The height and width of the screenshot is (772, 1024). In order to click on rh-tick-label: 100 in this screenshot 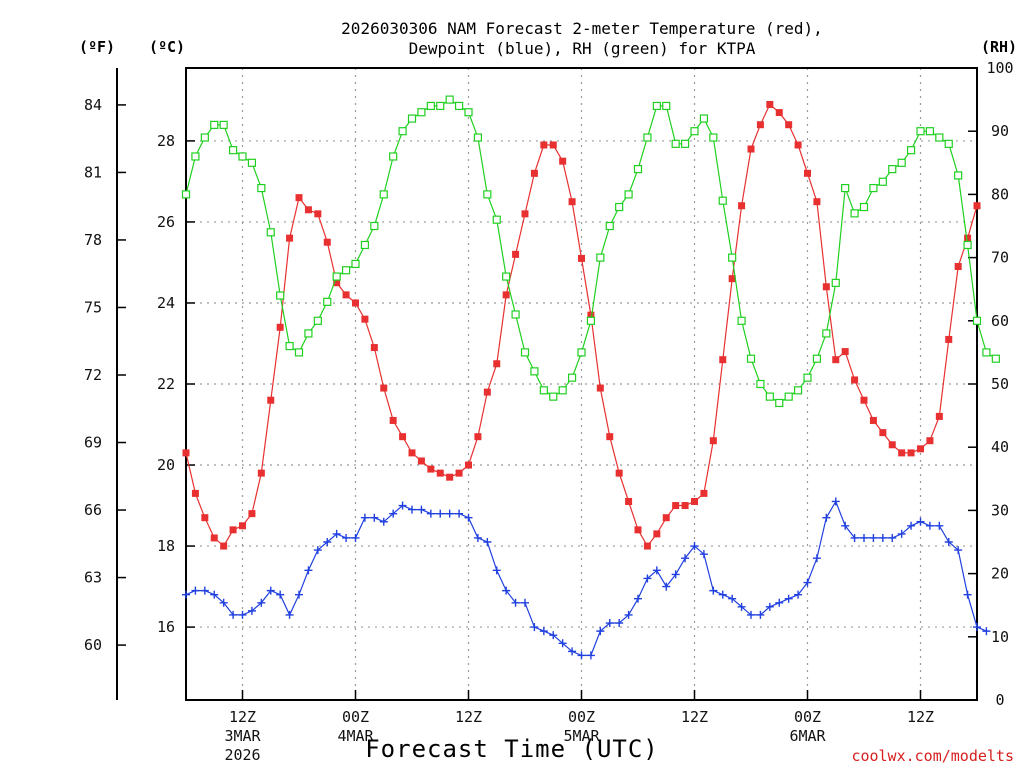, I will do `click(999, 68)`.